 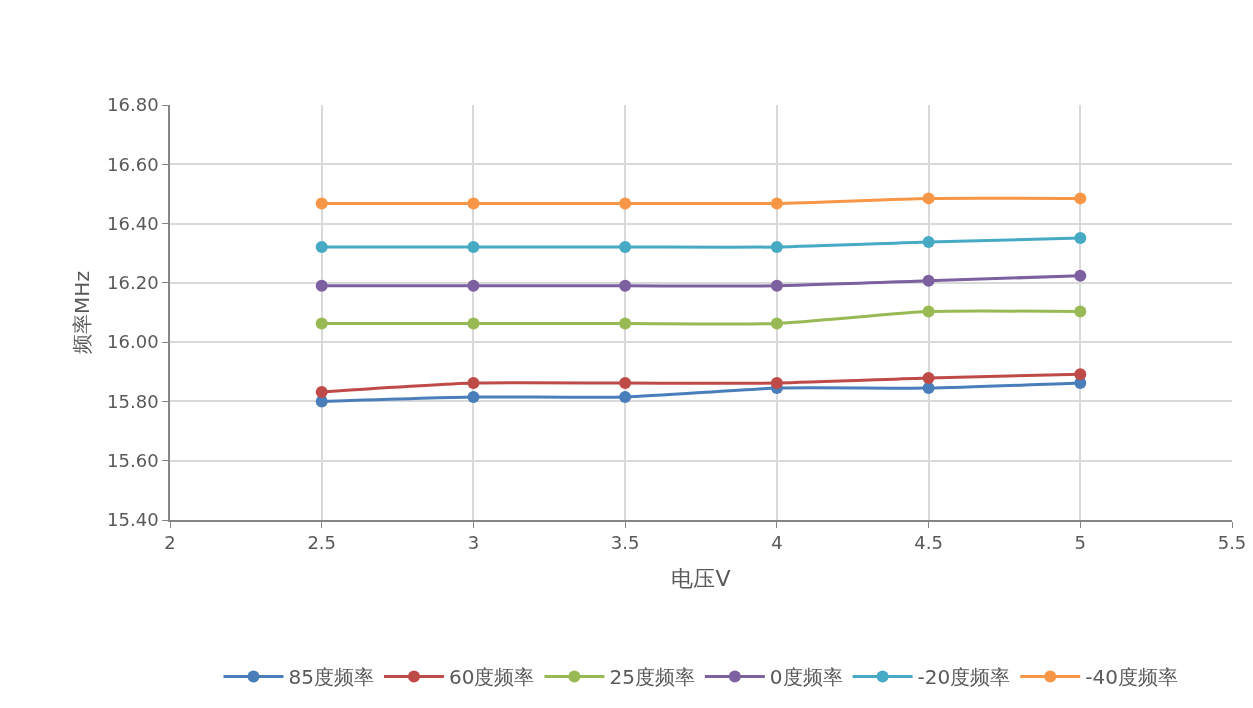 I want to click on y-tick-label: 15.80, so click(x=133, y=401).